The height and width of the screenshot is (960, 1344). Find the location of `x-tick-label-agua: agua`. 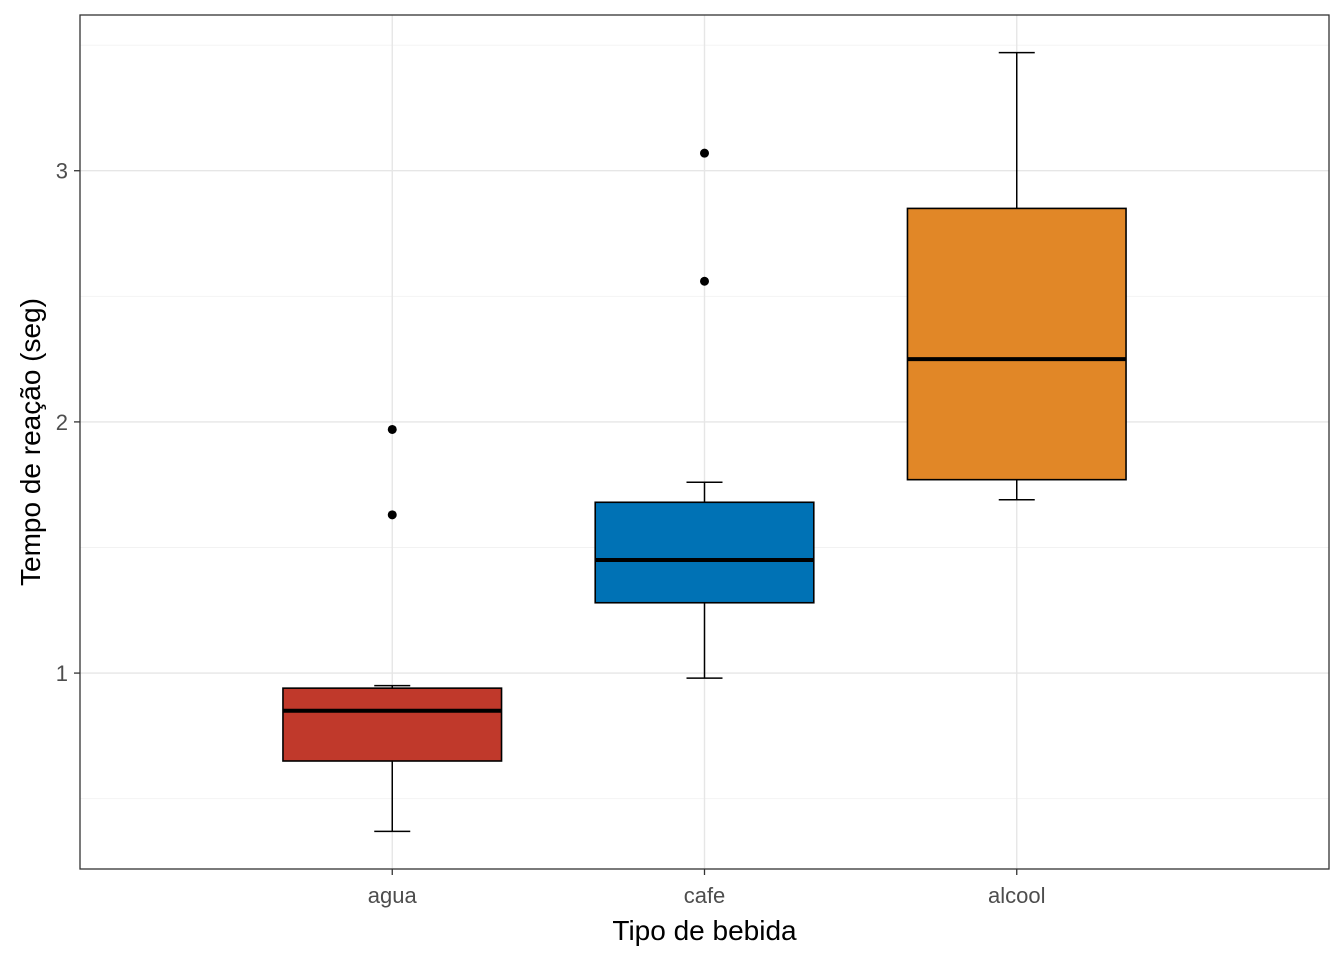

x-tick-label-agua: agua is located at coordinates (393, 895).